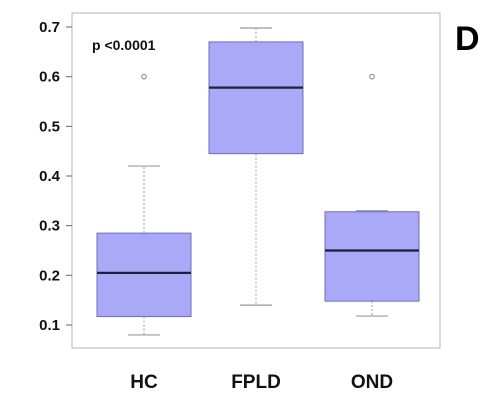  I want to click on x-category-label: HC, so click(144, 382).